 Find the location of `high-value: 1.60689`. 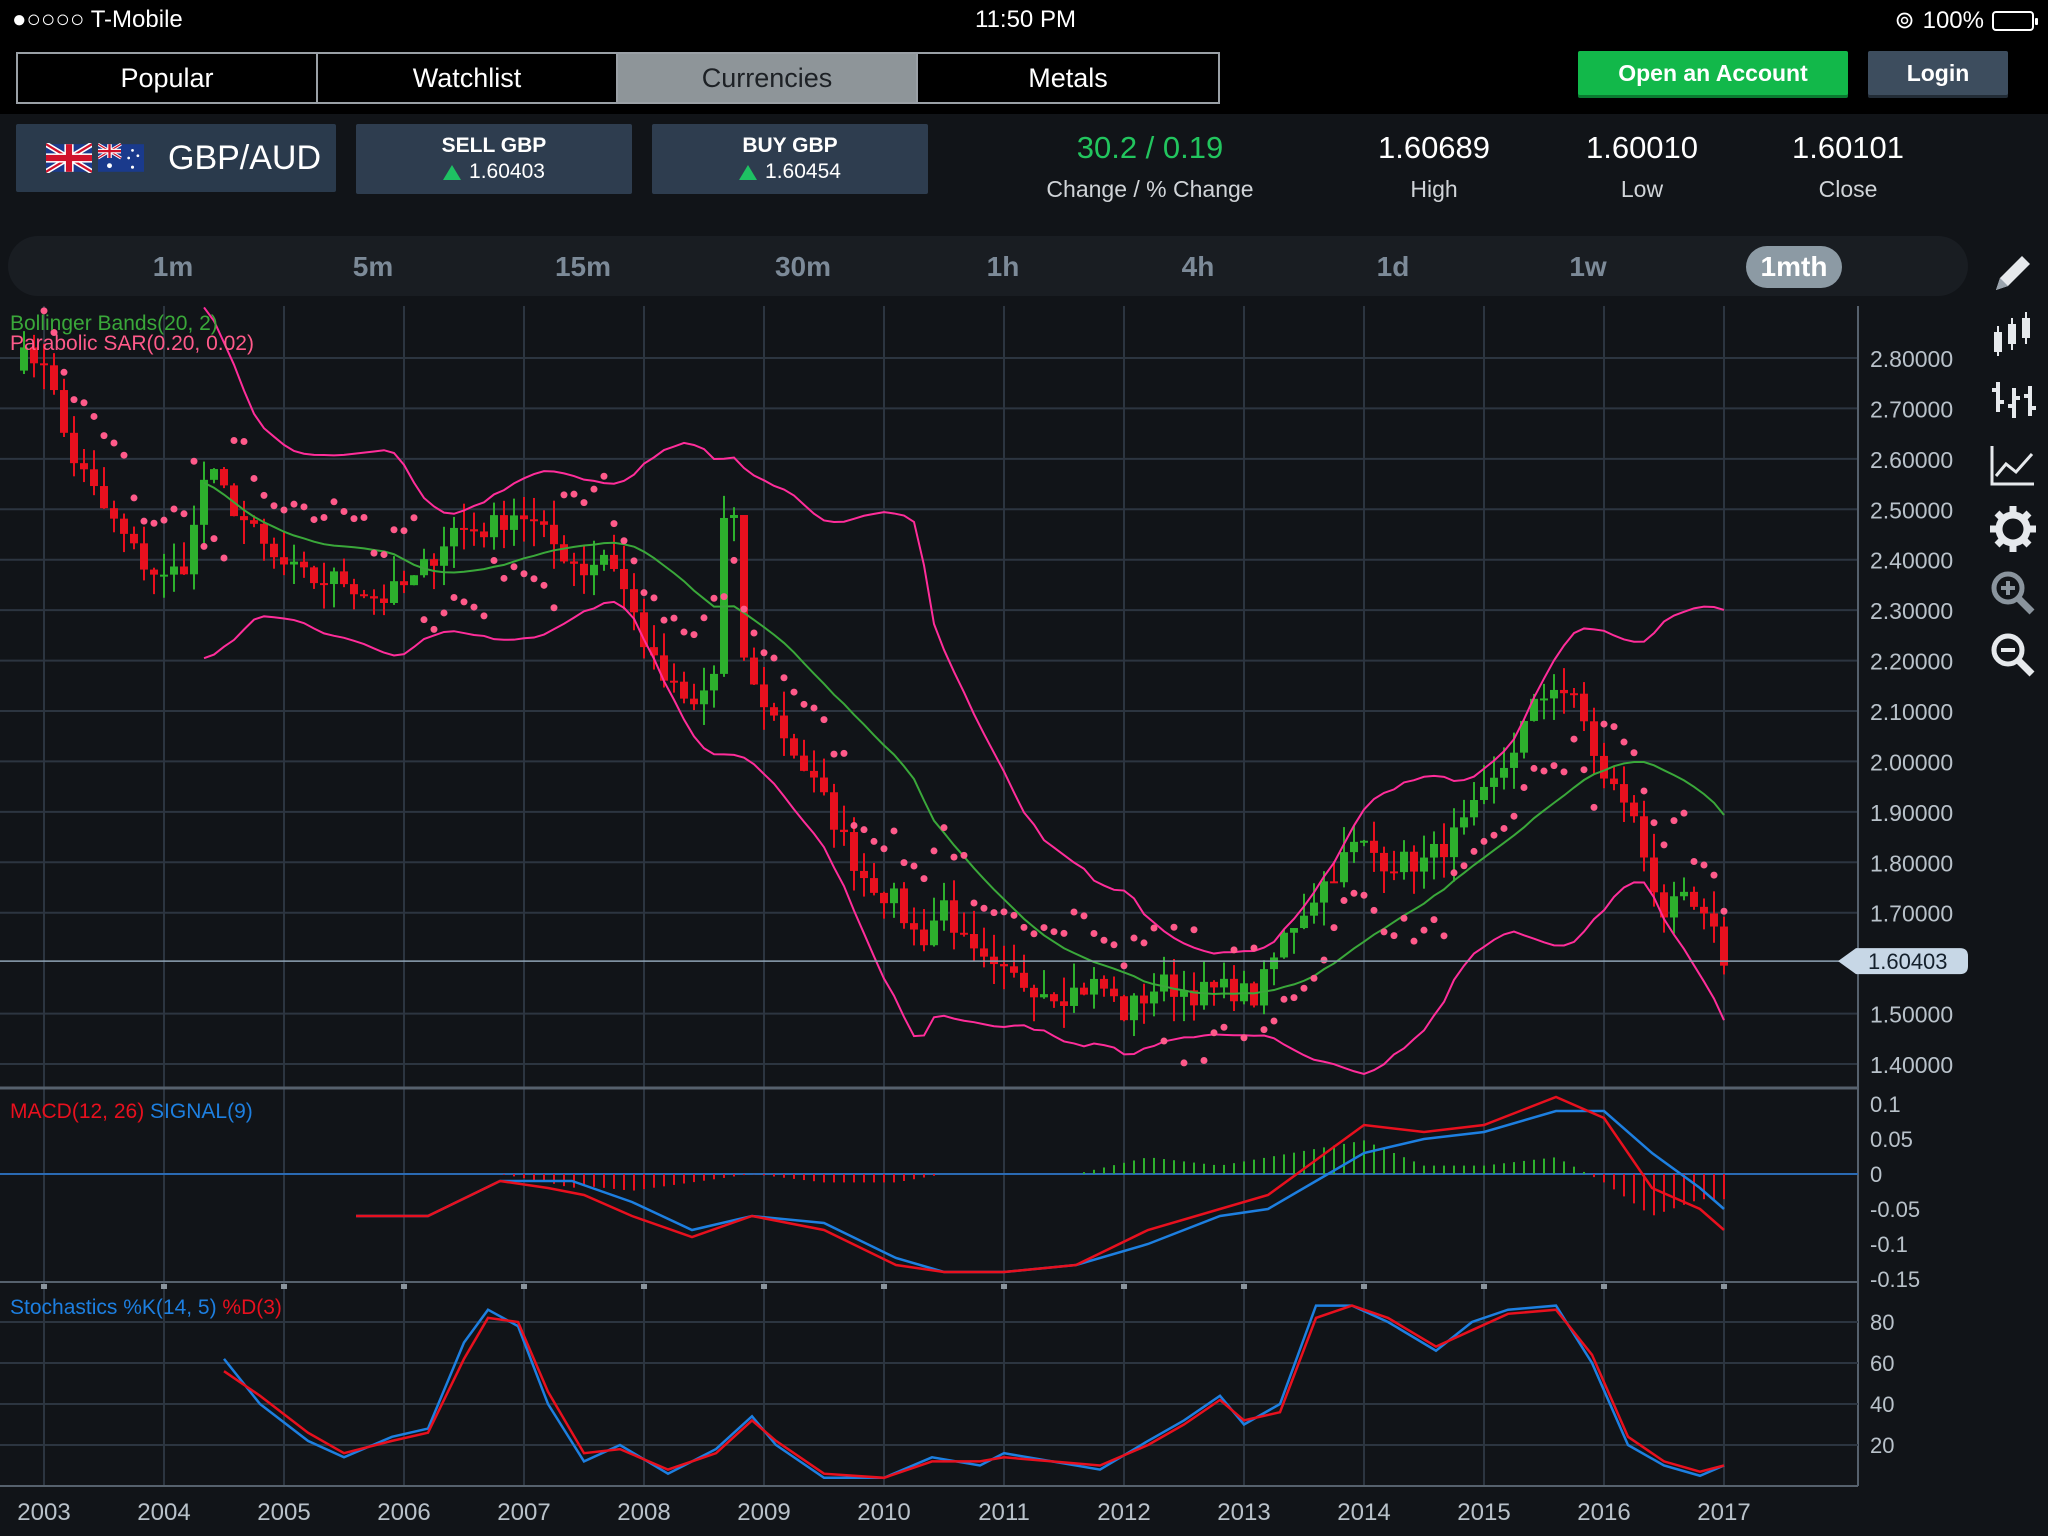

high-value: 1.60689 is located at coordinates (1434, 147).